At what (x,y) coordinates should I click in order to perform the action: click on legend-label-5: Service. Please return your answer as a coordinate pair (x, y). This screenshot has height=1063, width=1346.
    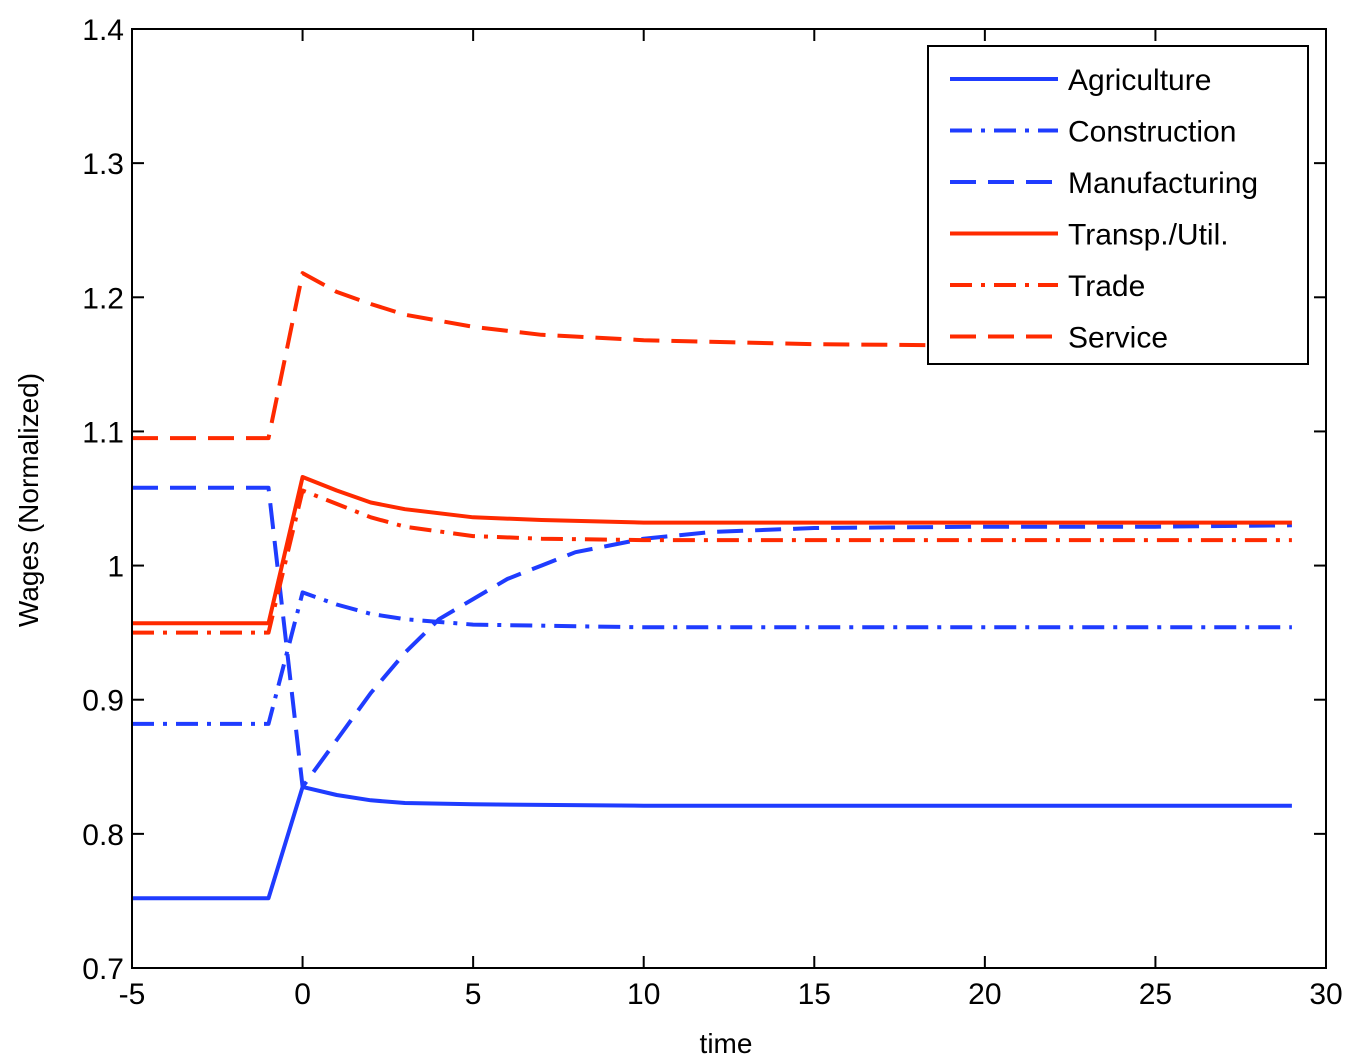
    Looking at the image, I should click on (1118, 338).